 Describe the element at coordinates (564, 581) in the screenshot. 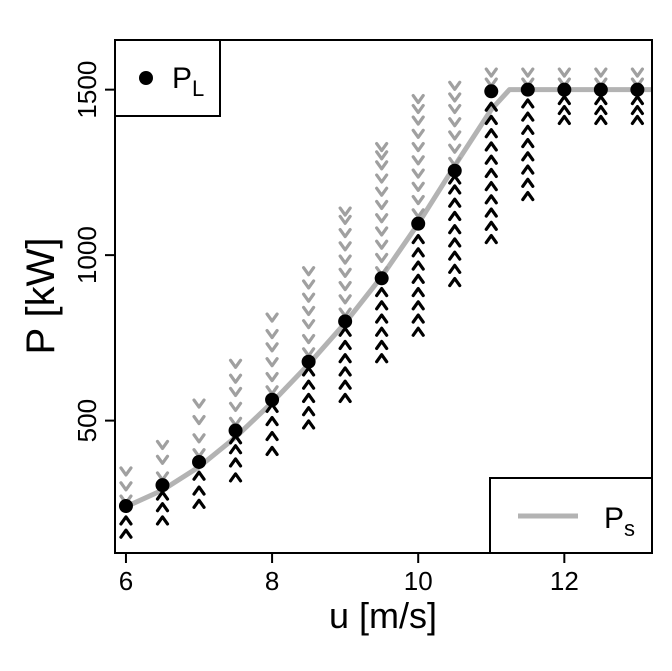

I see `x-tick-label: 12` at that location.